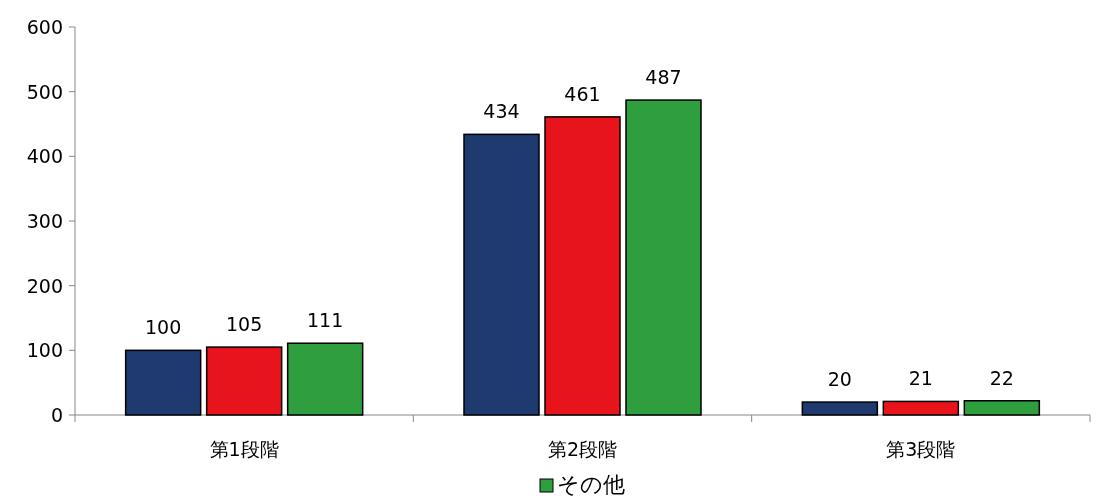 Image resolution: width=1110 pixels, height=498 pixels. What do you see at coordinates (44, 350) in the screenshot?
I see `y-tick-label: 100` at bounding box center [44, 350].